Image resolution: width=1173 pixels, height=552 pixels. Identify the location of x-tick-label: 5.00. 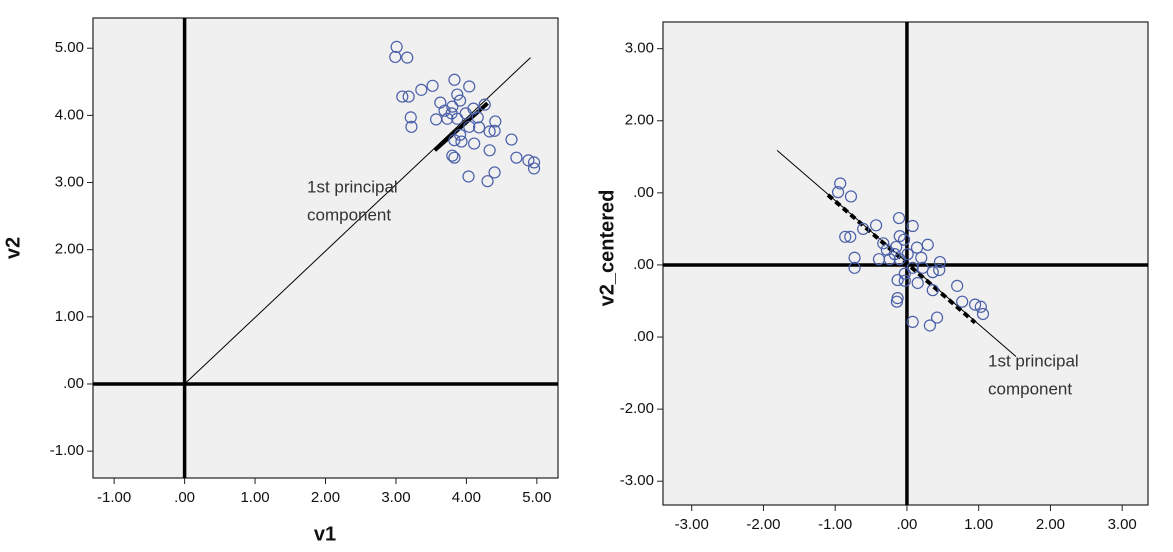
(536, 497).